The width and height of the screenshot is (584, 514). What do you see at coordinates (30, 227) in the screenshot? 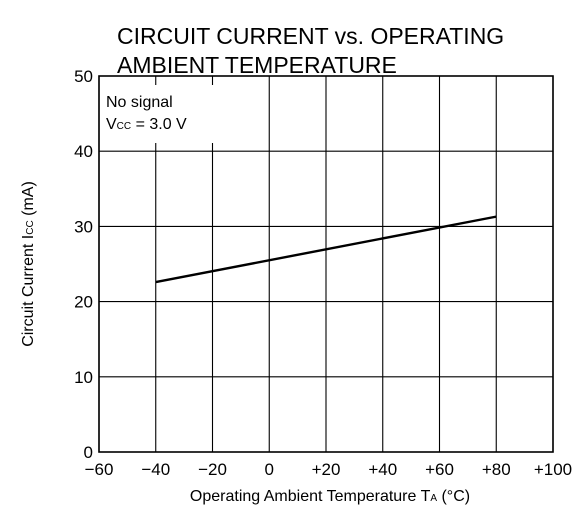
I see `y-axis-label-subscript: CC` at bounding box center [30, 227].